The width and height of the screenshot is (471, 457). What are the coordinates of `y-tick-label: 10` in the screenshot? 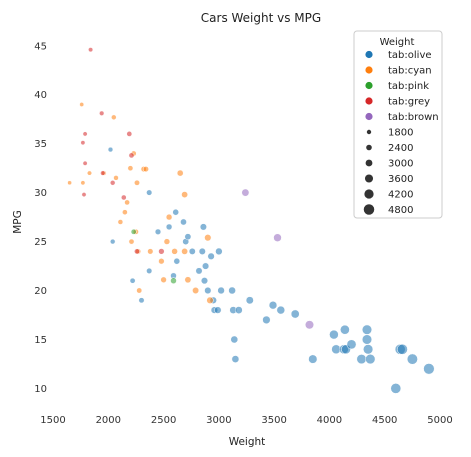 It's located at (40, 389).